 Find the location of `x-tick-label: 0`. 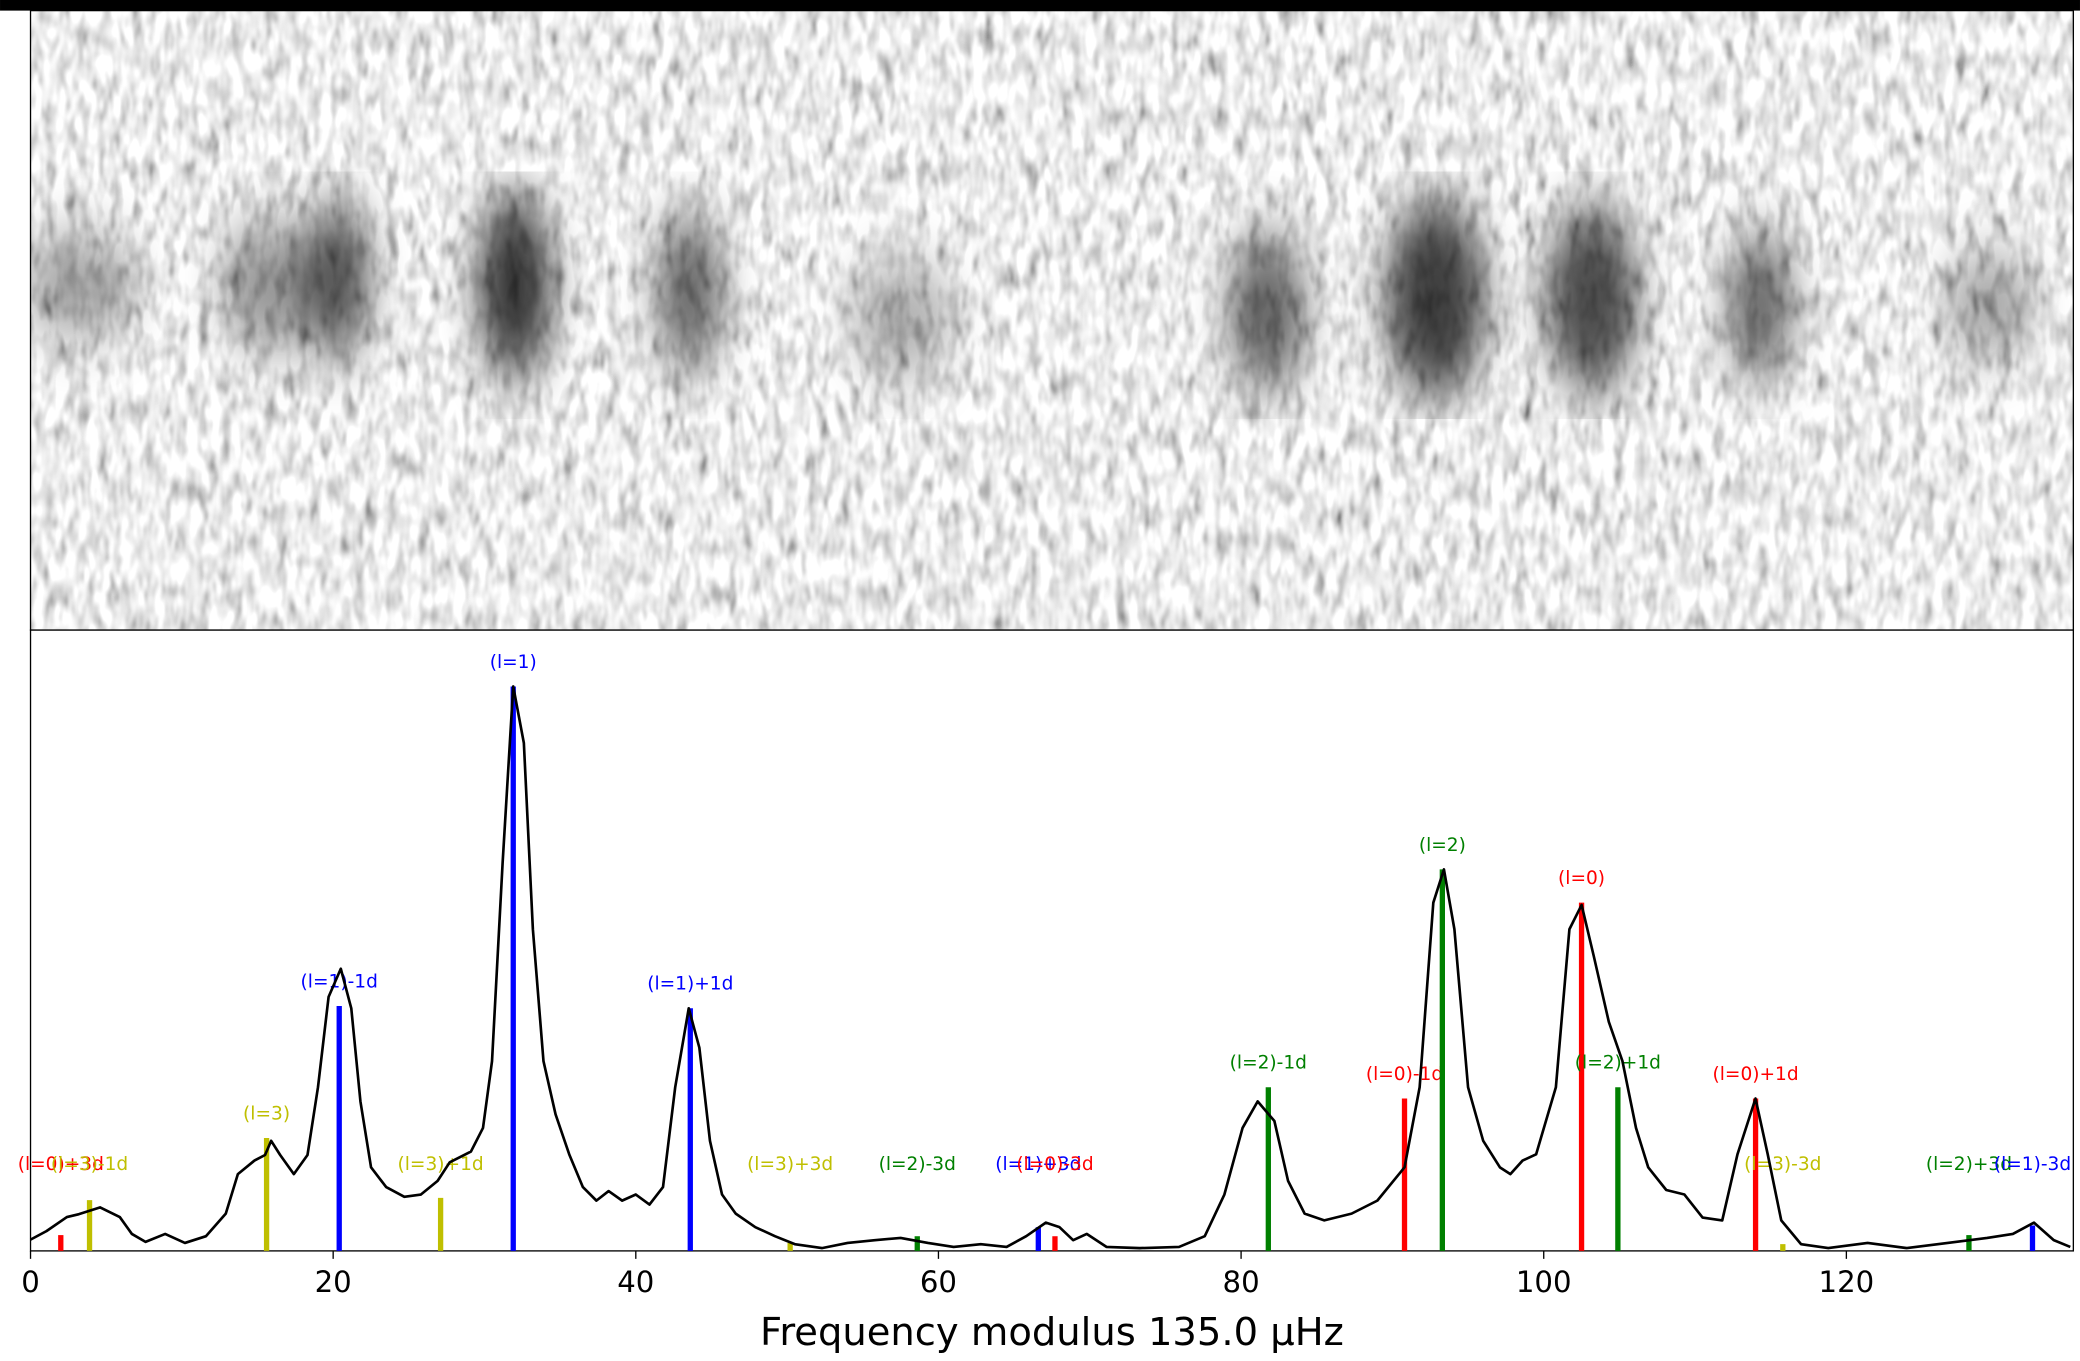

x-tick-label: 0 is located at coordinates (30, 1282).